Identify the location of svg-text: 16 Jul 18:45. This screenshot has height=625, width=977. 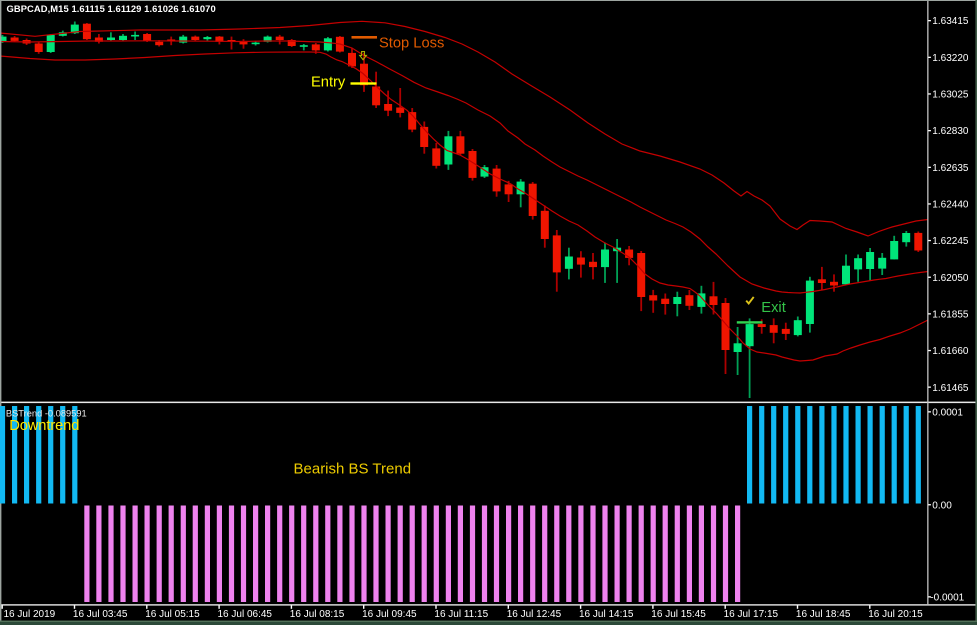
(823, 614).